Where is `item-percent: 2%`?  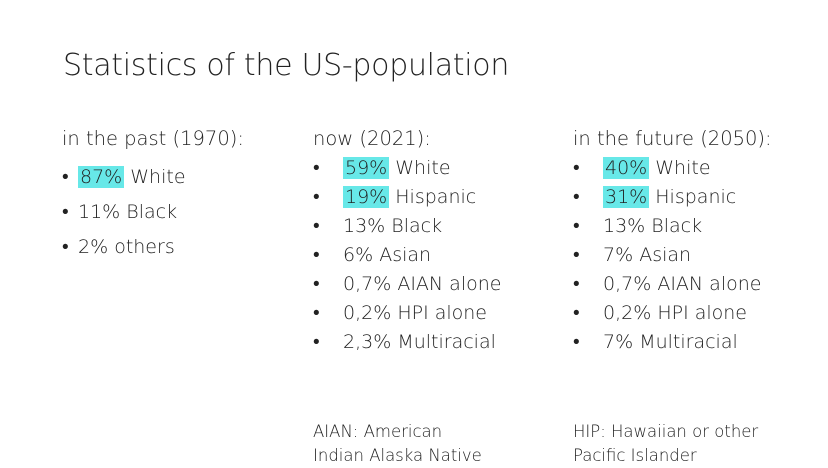
item-percent: 2% is located at coordinates (93, 247).